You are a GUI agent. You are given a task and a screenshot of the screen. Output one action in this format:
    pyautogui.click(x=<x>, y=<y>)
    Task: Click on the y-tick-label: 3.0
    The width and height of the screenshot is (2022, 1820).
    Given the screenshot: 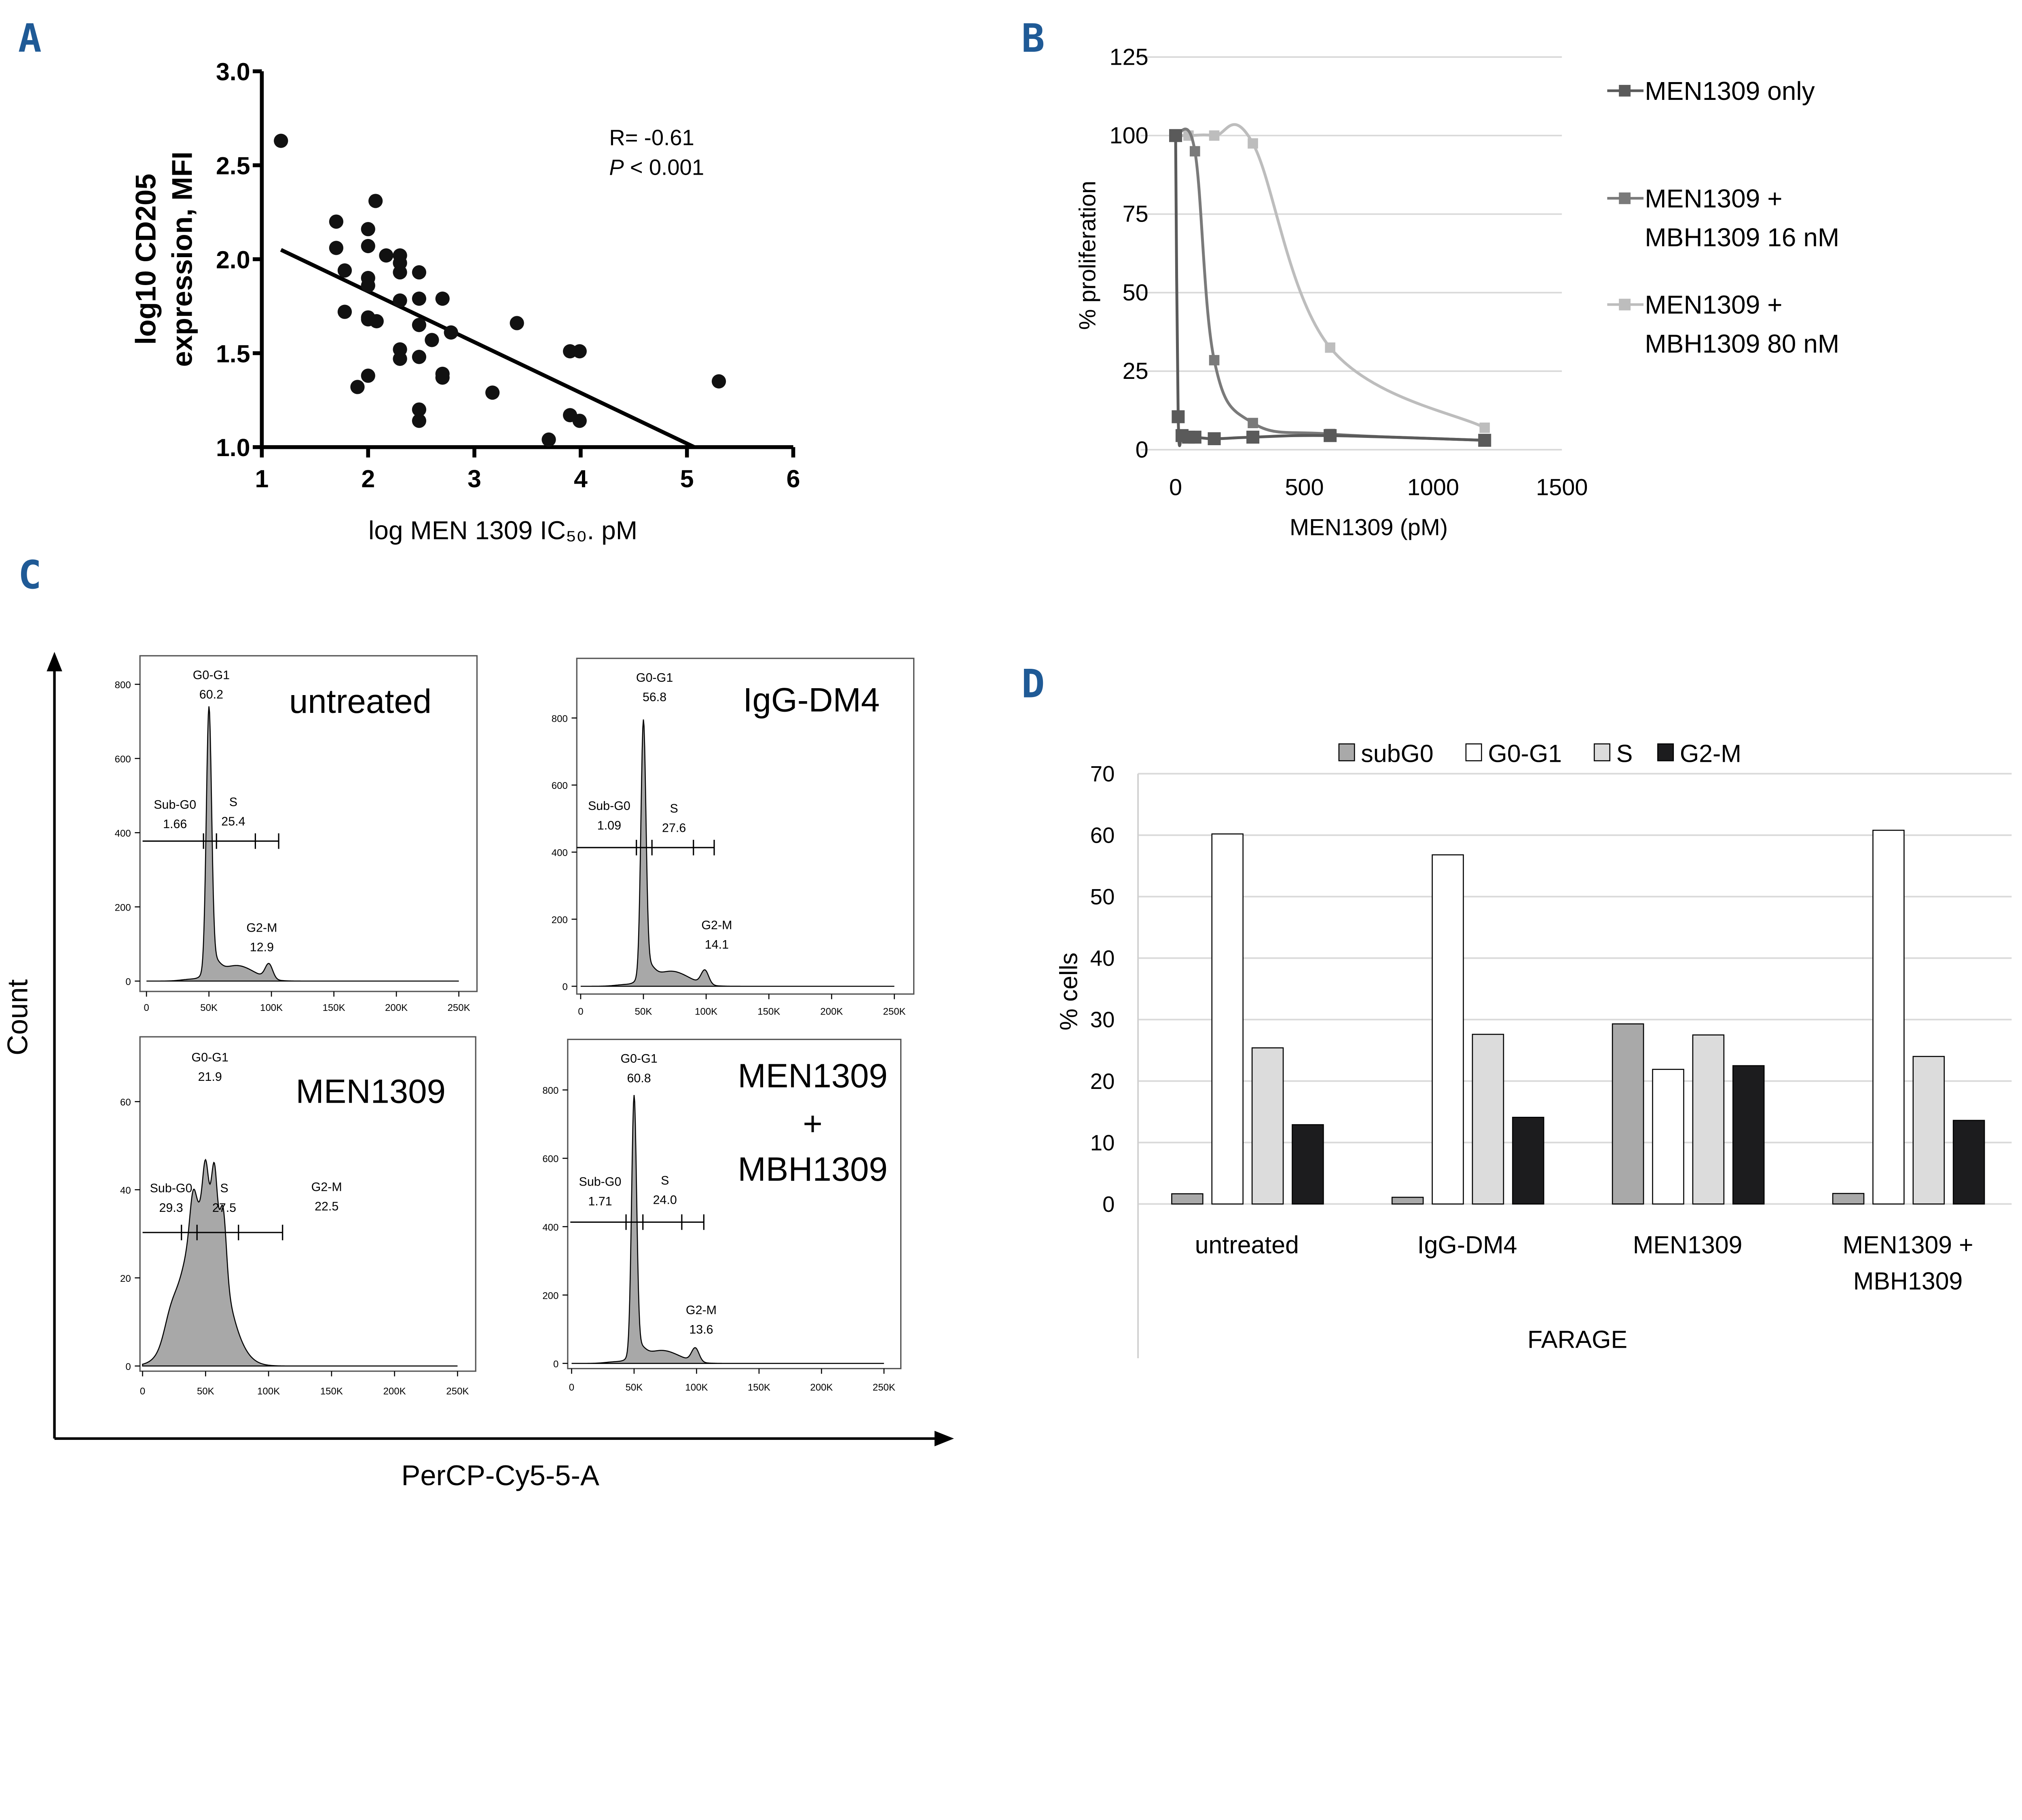 What is the action you would take?
    pyautogui.click(x=233, y=72)
    